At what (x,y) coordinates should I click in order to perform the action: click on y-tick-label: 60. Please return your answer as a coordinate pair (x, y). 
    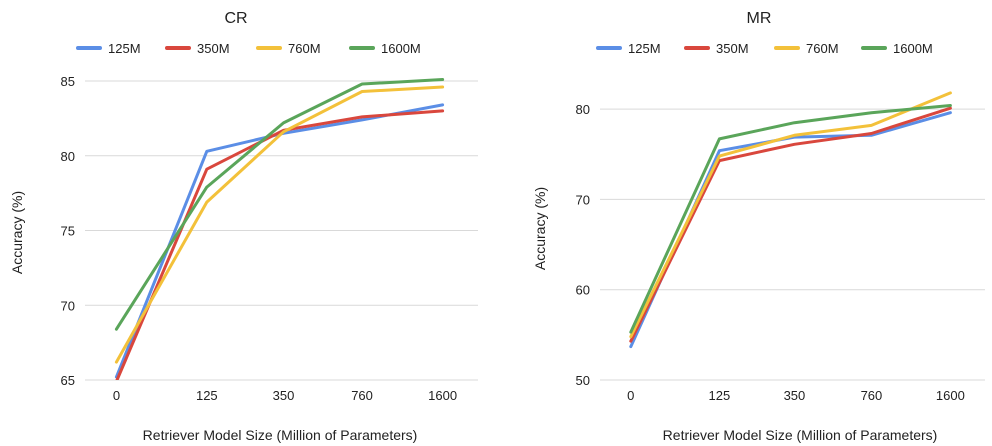
    Looking at the image, I should click on (583, 290).